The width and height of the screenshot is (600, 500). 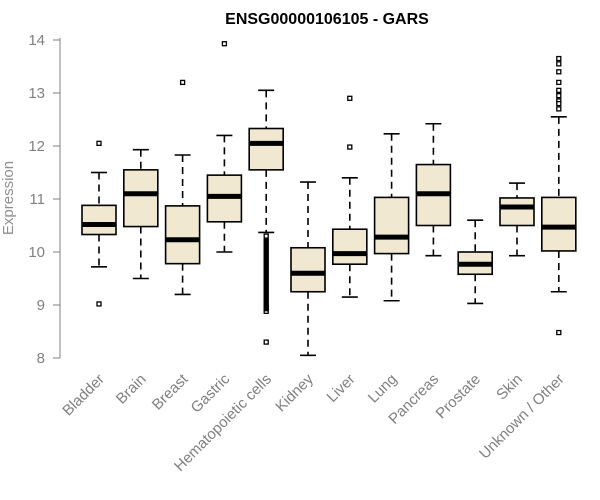 I want to click on x-category-label: Prostate, so click(x=458, y=397).